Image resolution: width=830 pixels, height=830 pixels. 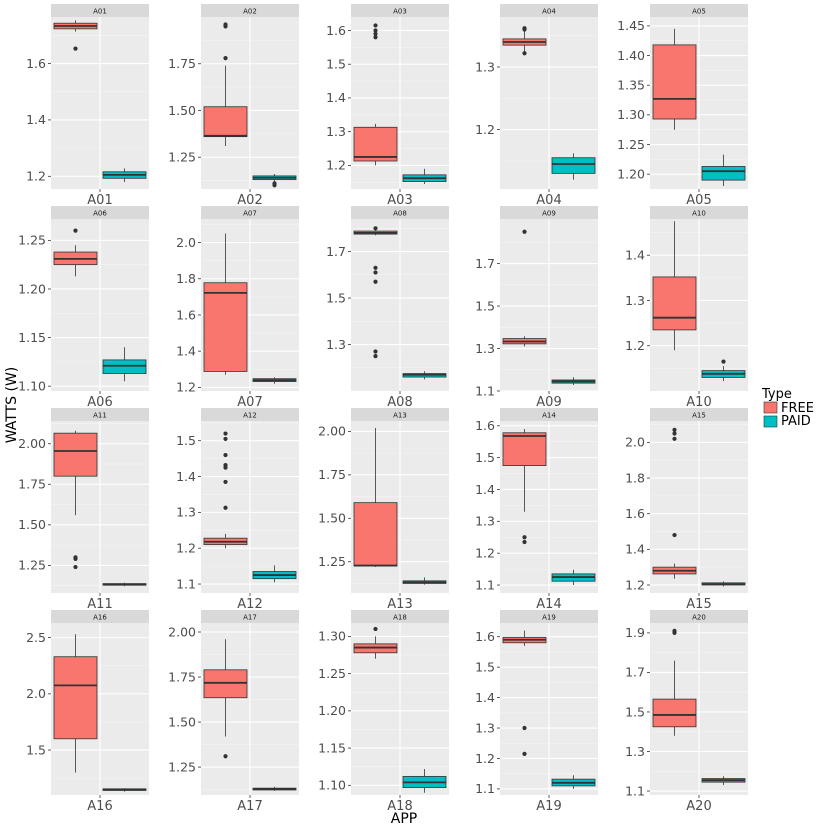 I want to click on facet-strip-A19, so click(x=549, y=616).